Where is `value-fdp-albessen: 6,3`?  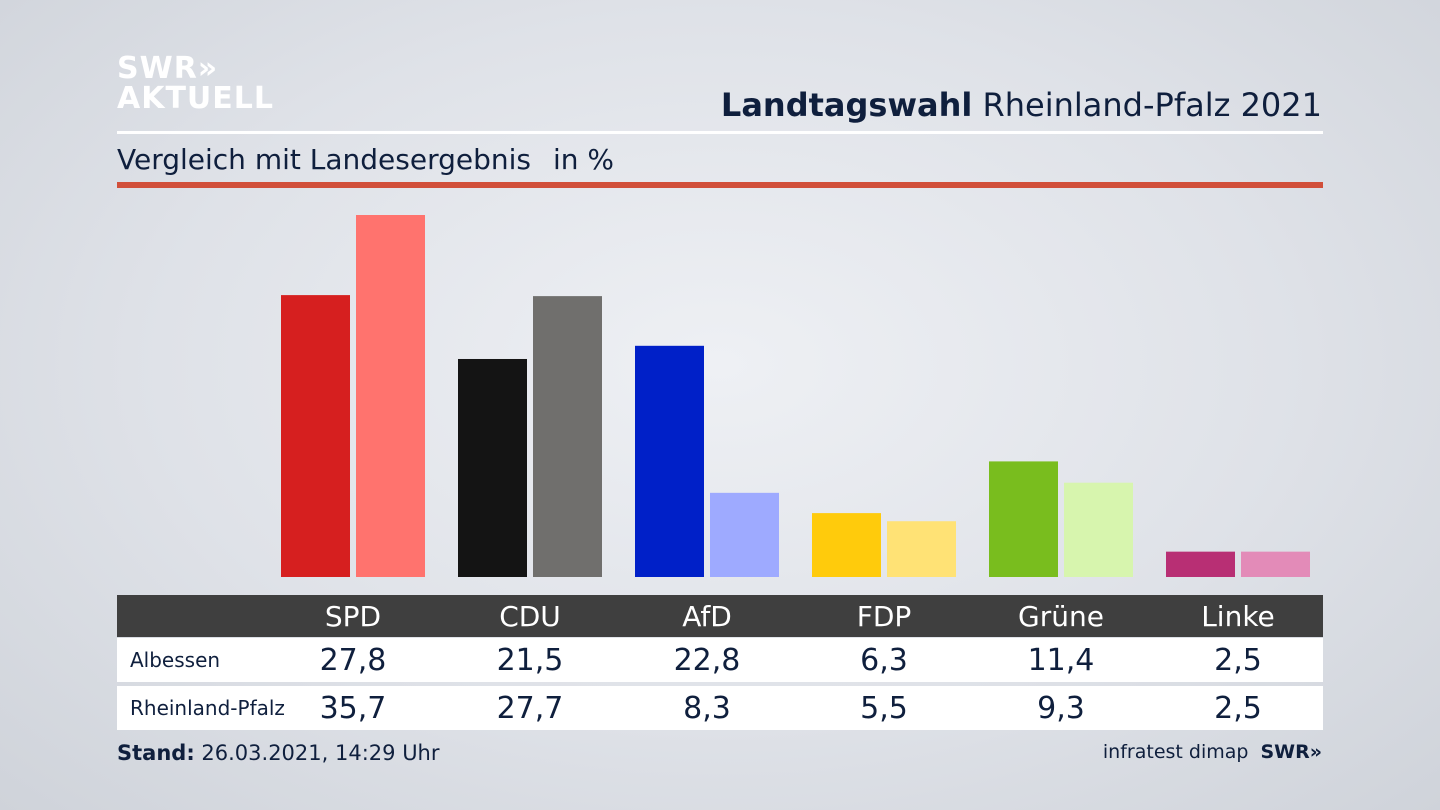 value-fdp-albessen: 6,3 is located at coordinates (884, 660).